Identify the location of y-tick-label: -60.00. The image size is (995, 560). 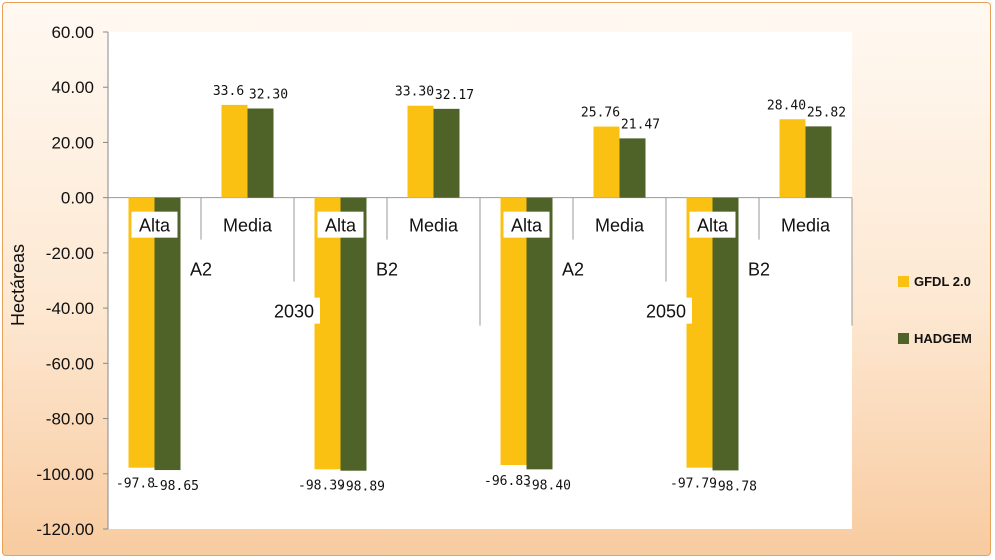
(70, 363).